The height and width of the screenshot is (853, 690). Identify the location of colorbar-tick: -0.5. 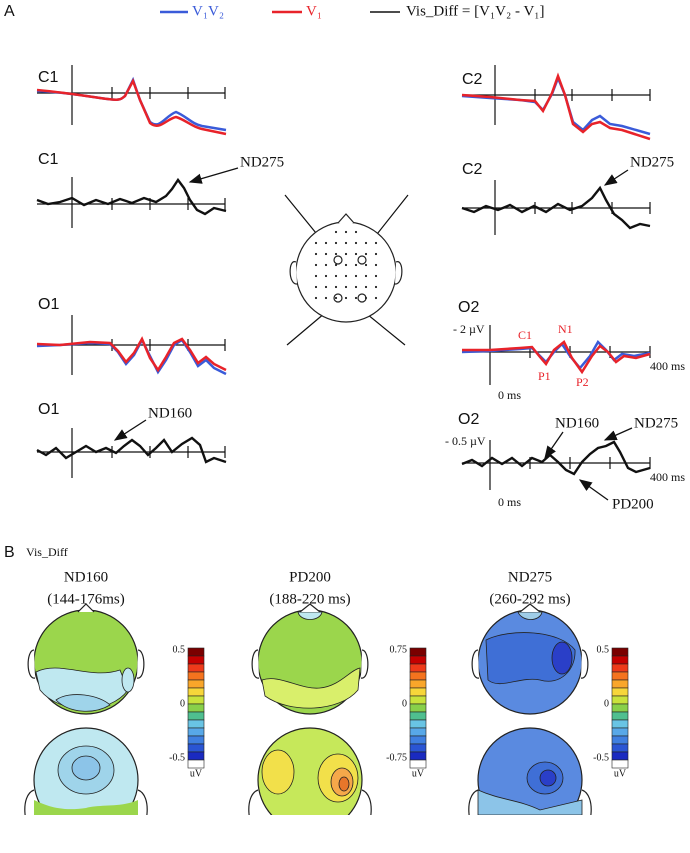
(177, 757).